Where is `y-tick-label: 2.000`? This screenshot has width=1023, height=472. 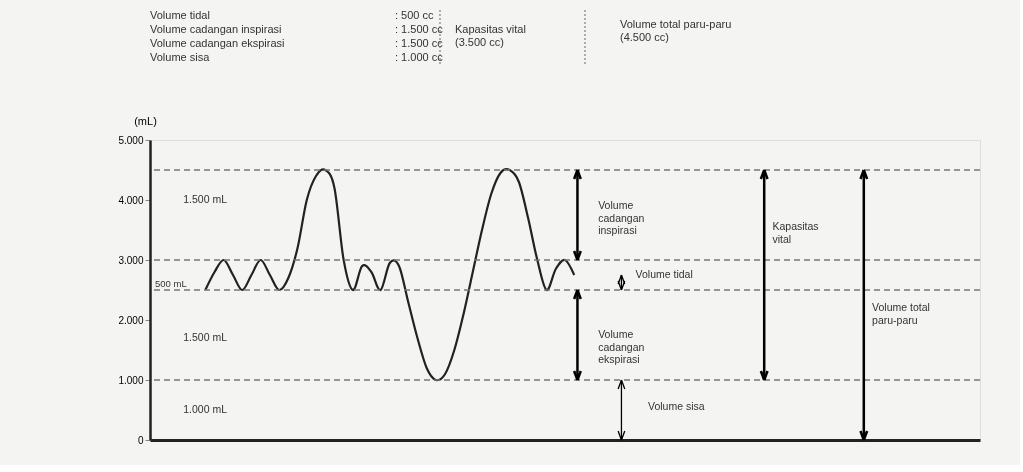 y-tick-label: 2.000 is located at coordinates (131, 320).